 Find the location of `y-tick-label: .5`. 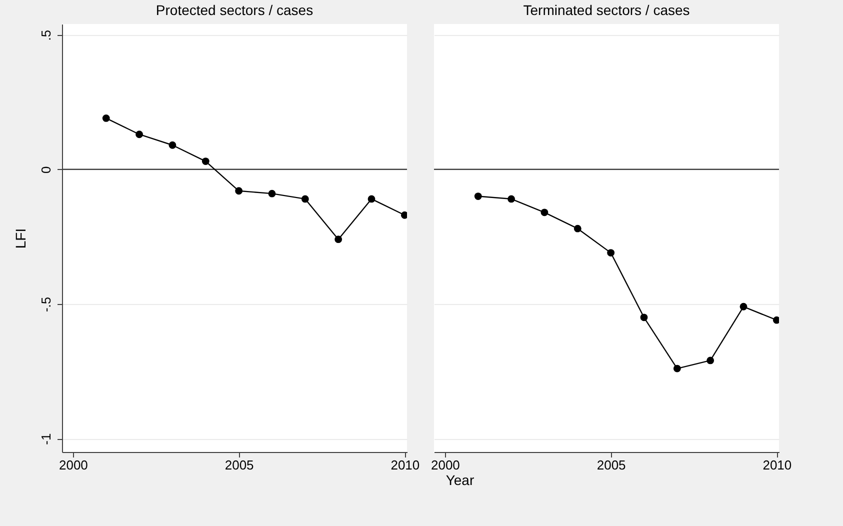

y-tick-label: .5 is located at coordinates (46, 35).